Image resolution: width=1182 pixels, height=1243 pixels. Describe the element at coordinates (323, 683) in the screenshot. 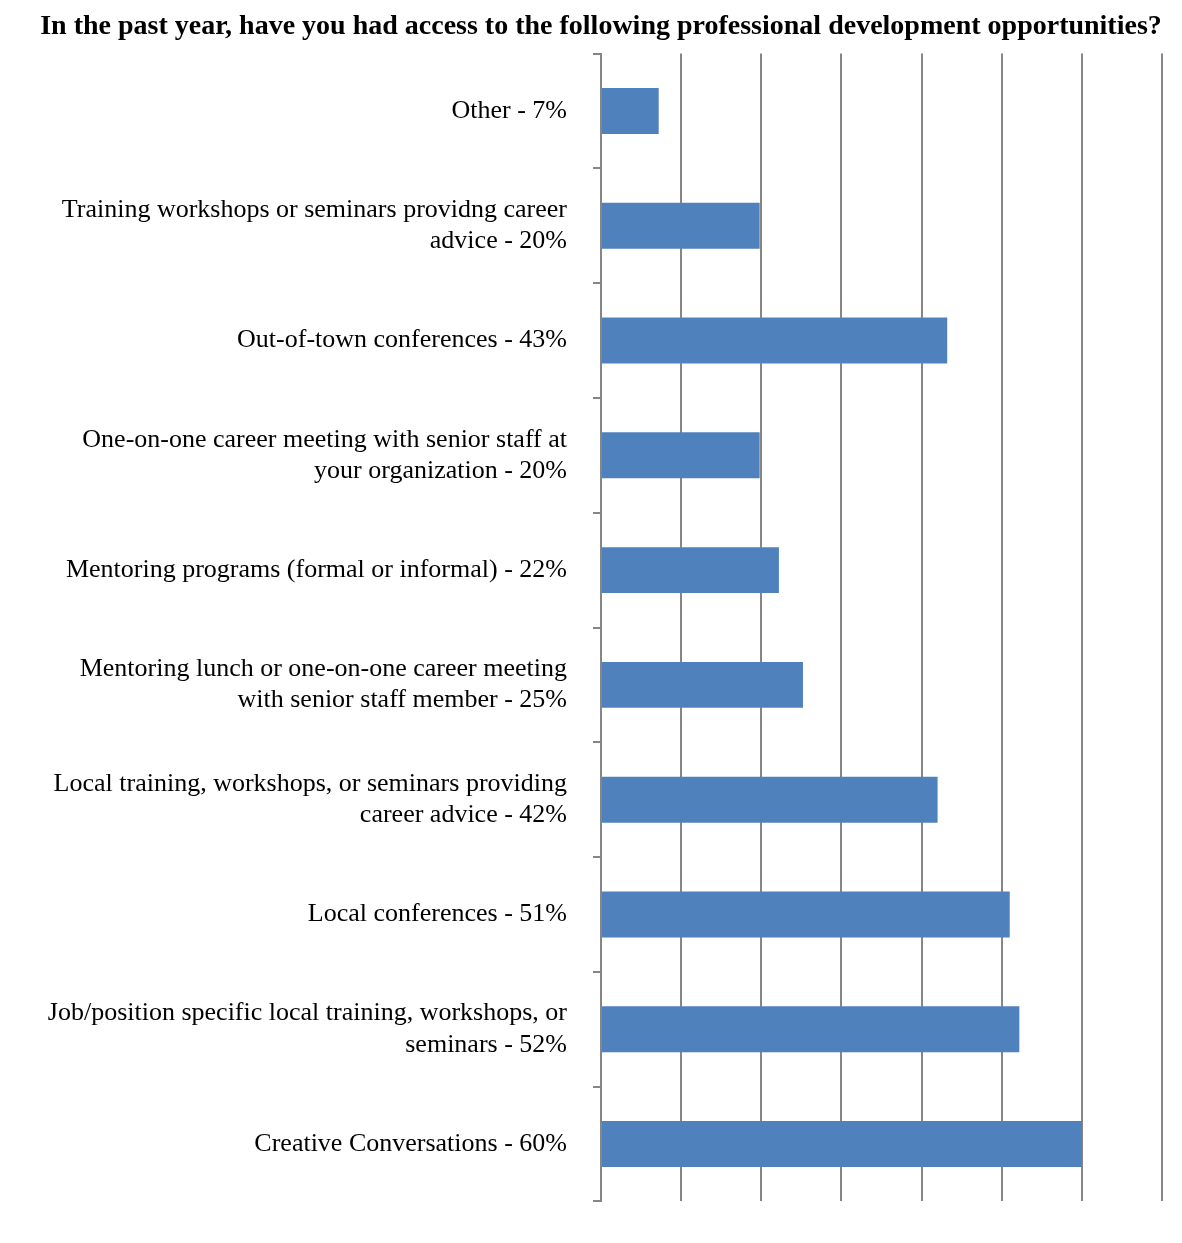

I see `y-tick-label: Mentoring lunch or one-on-one career meeting with senior staff member - 25%` at that location.